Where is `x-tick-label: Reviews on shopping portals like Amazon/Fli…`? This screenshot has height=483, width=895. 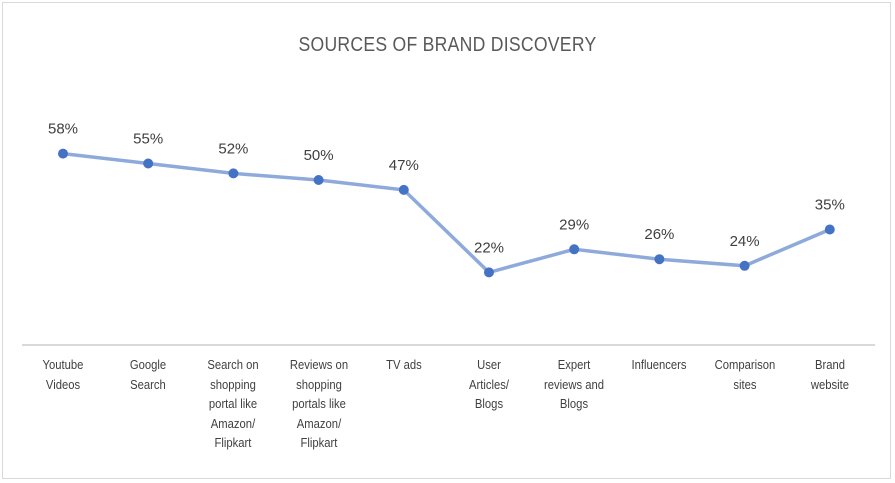 x-tick-label: Reviews on shopping portals like Amazon/Fli… is located at coordinates (319, 405).